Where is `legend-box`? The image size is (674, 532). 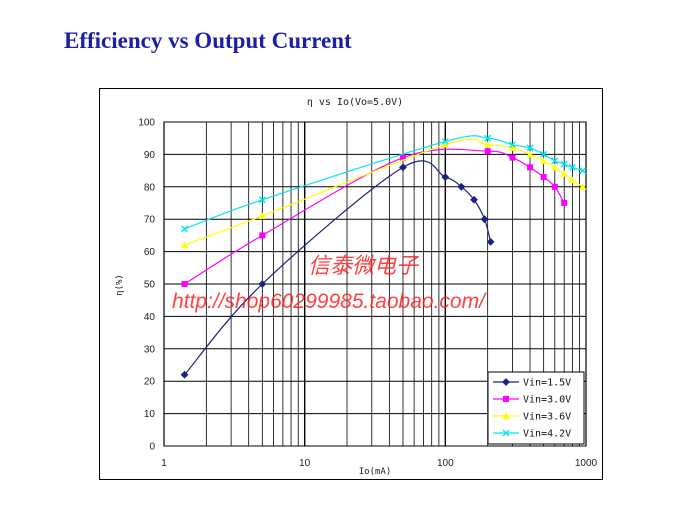
legend-box is located at coordinates (536, 408).